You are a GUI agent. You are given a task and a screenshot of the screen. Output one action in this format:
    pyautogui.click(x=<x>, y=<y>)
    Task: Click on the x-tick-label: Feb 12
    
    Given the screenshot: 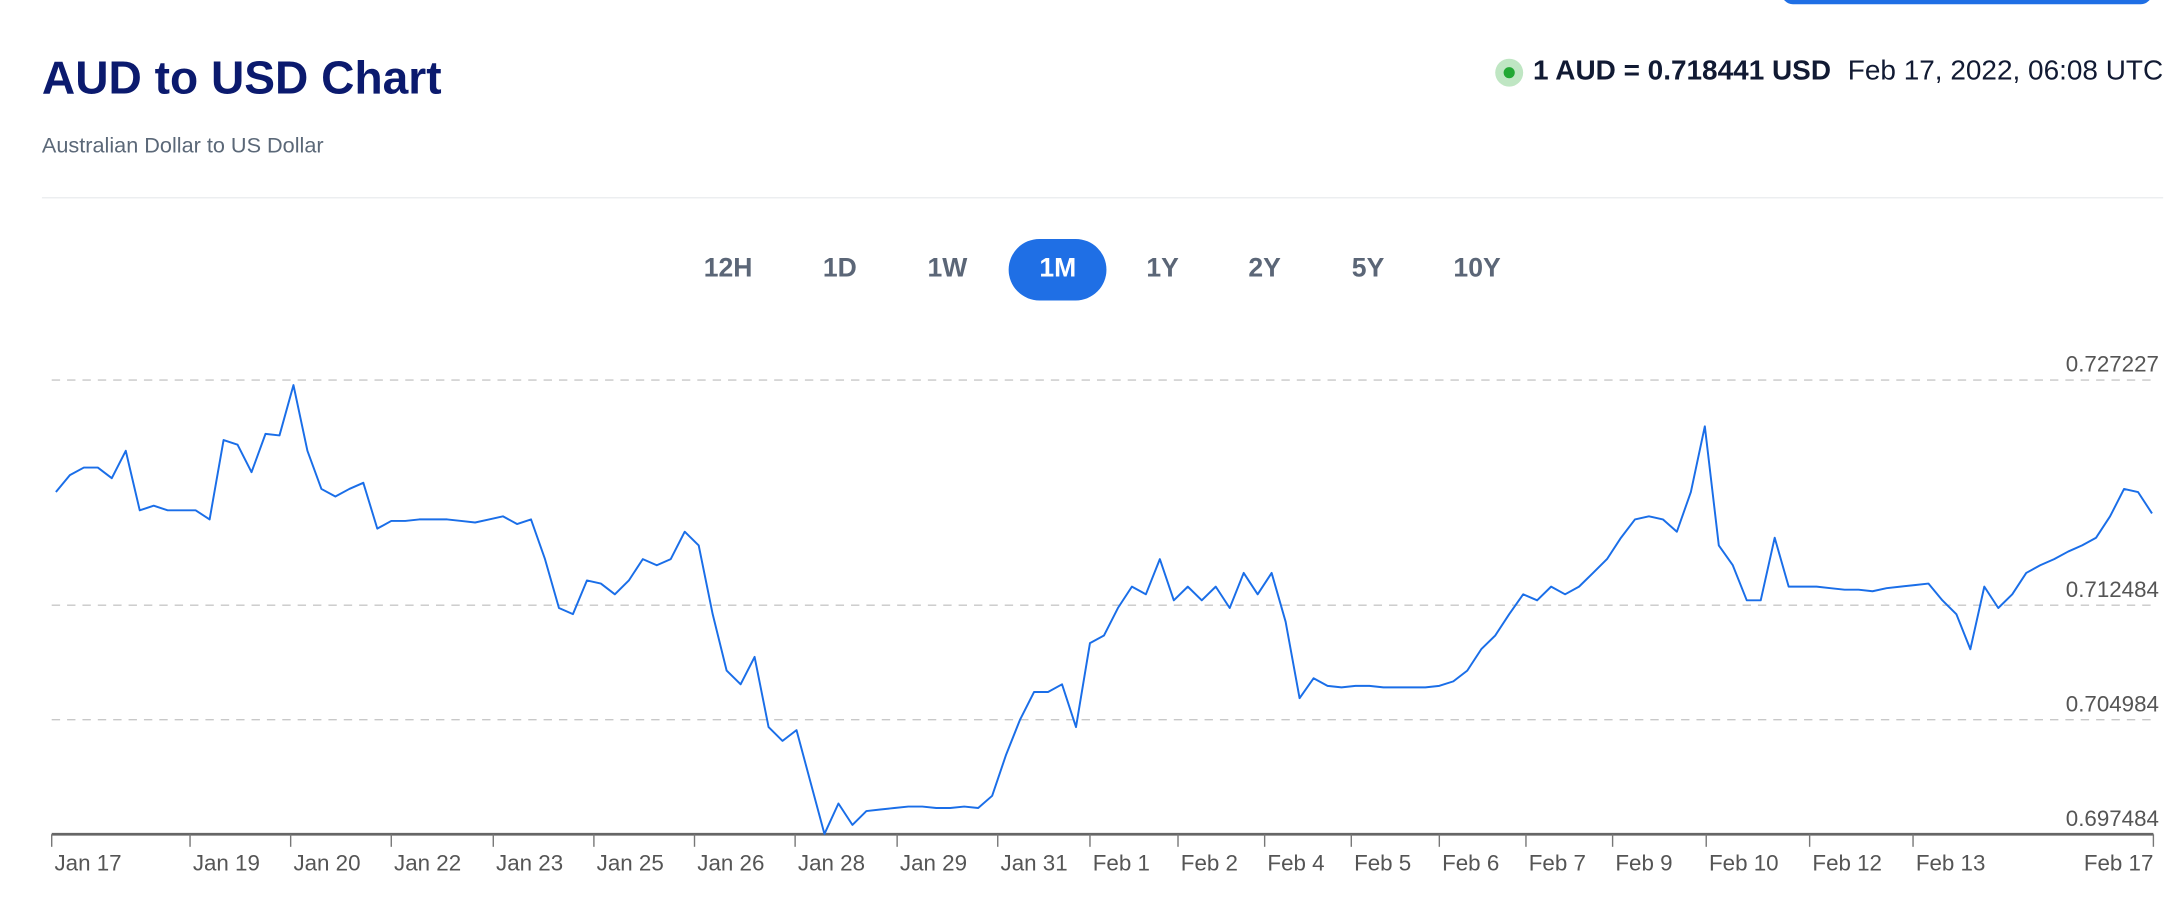 What is the action you would take?
    pyautogui.click(x=1847, y=863)
    